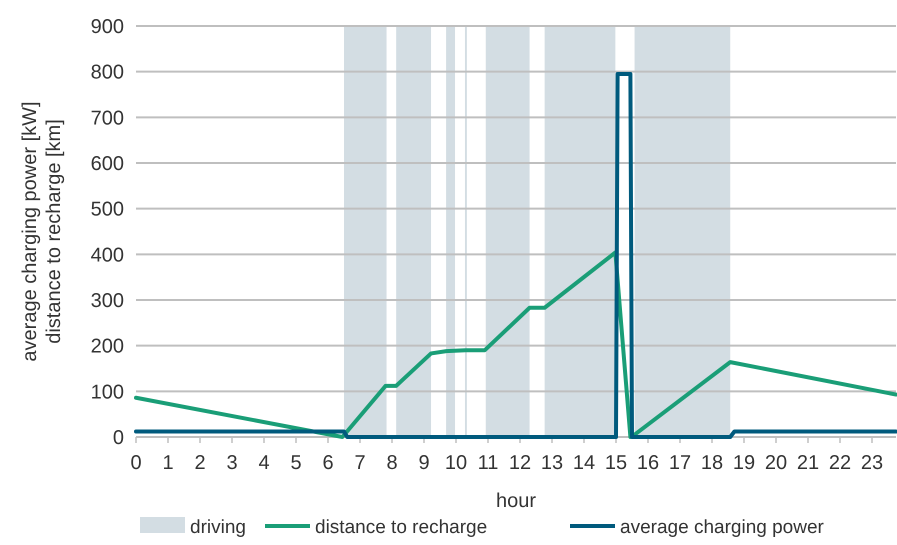 This screenshot has height=545, width=897. Describe the element at coordinates (328, 463) in the screenshot. I see `x-tick-label: 6` at that location.